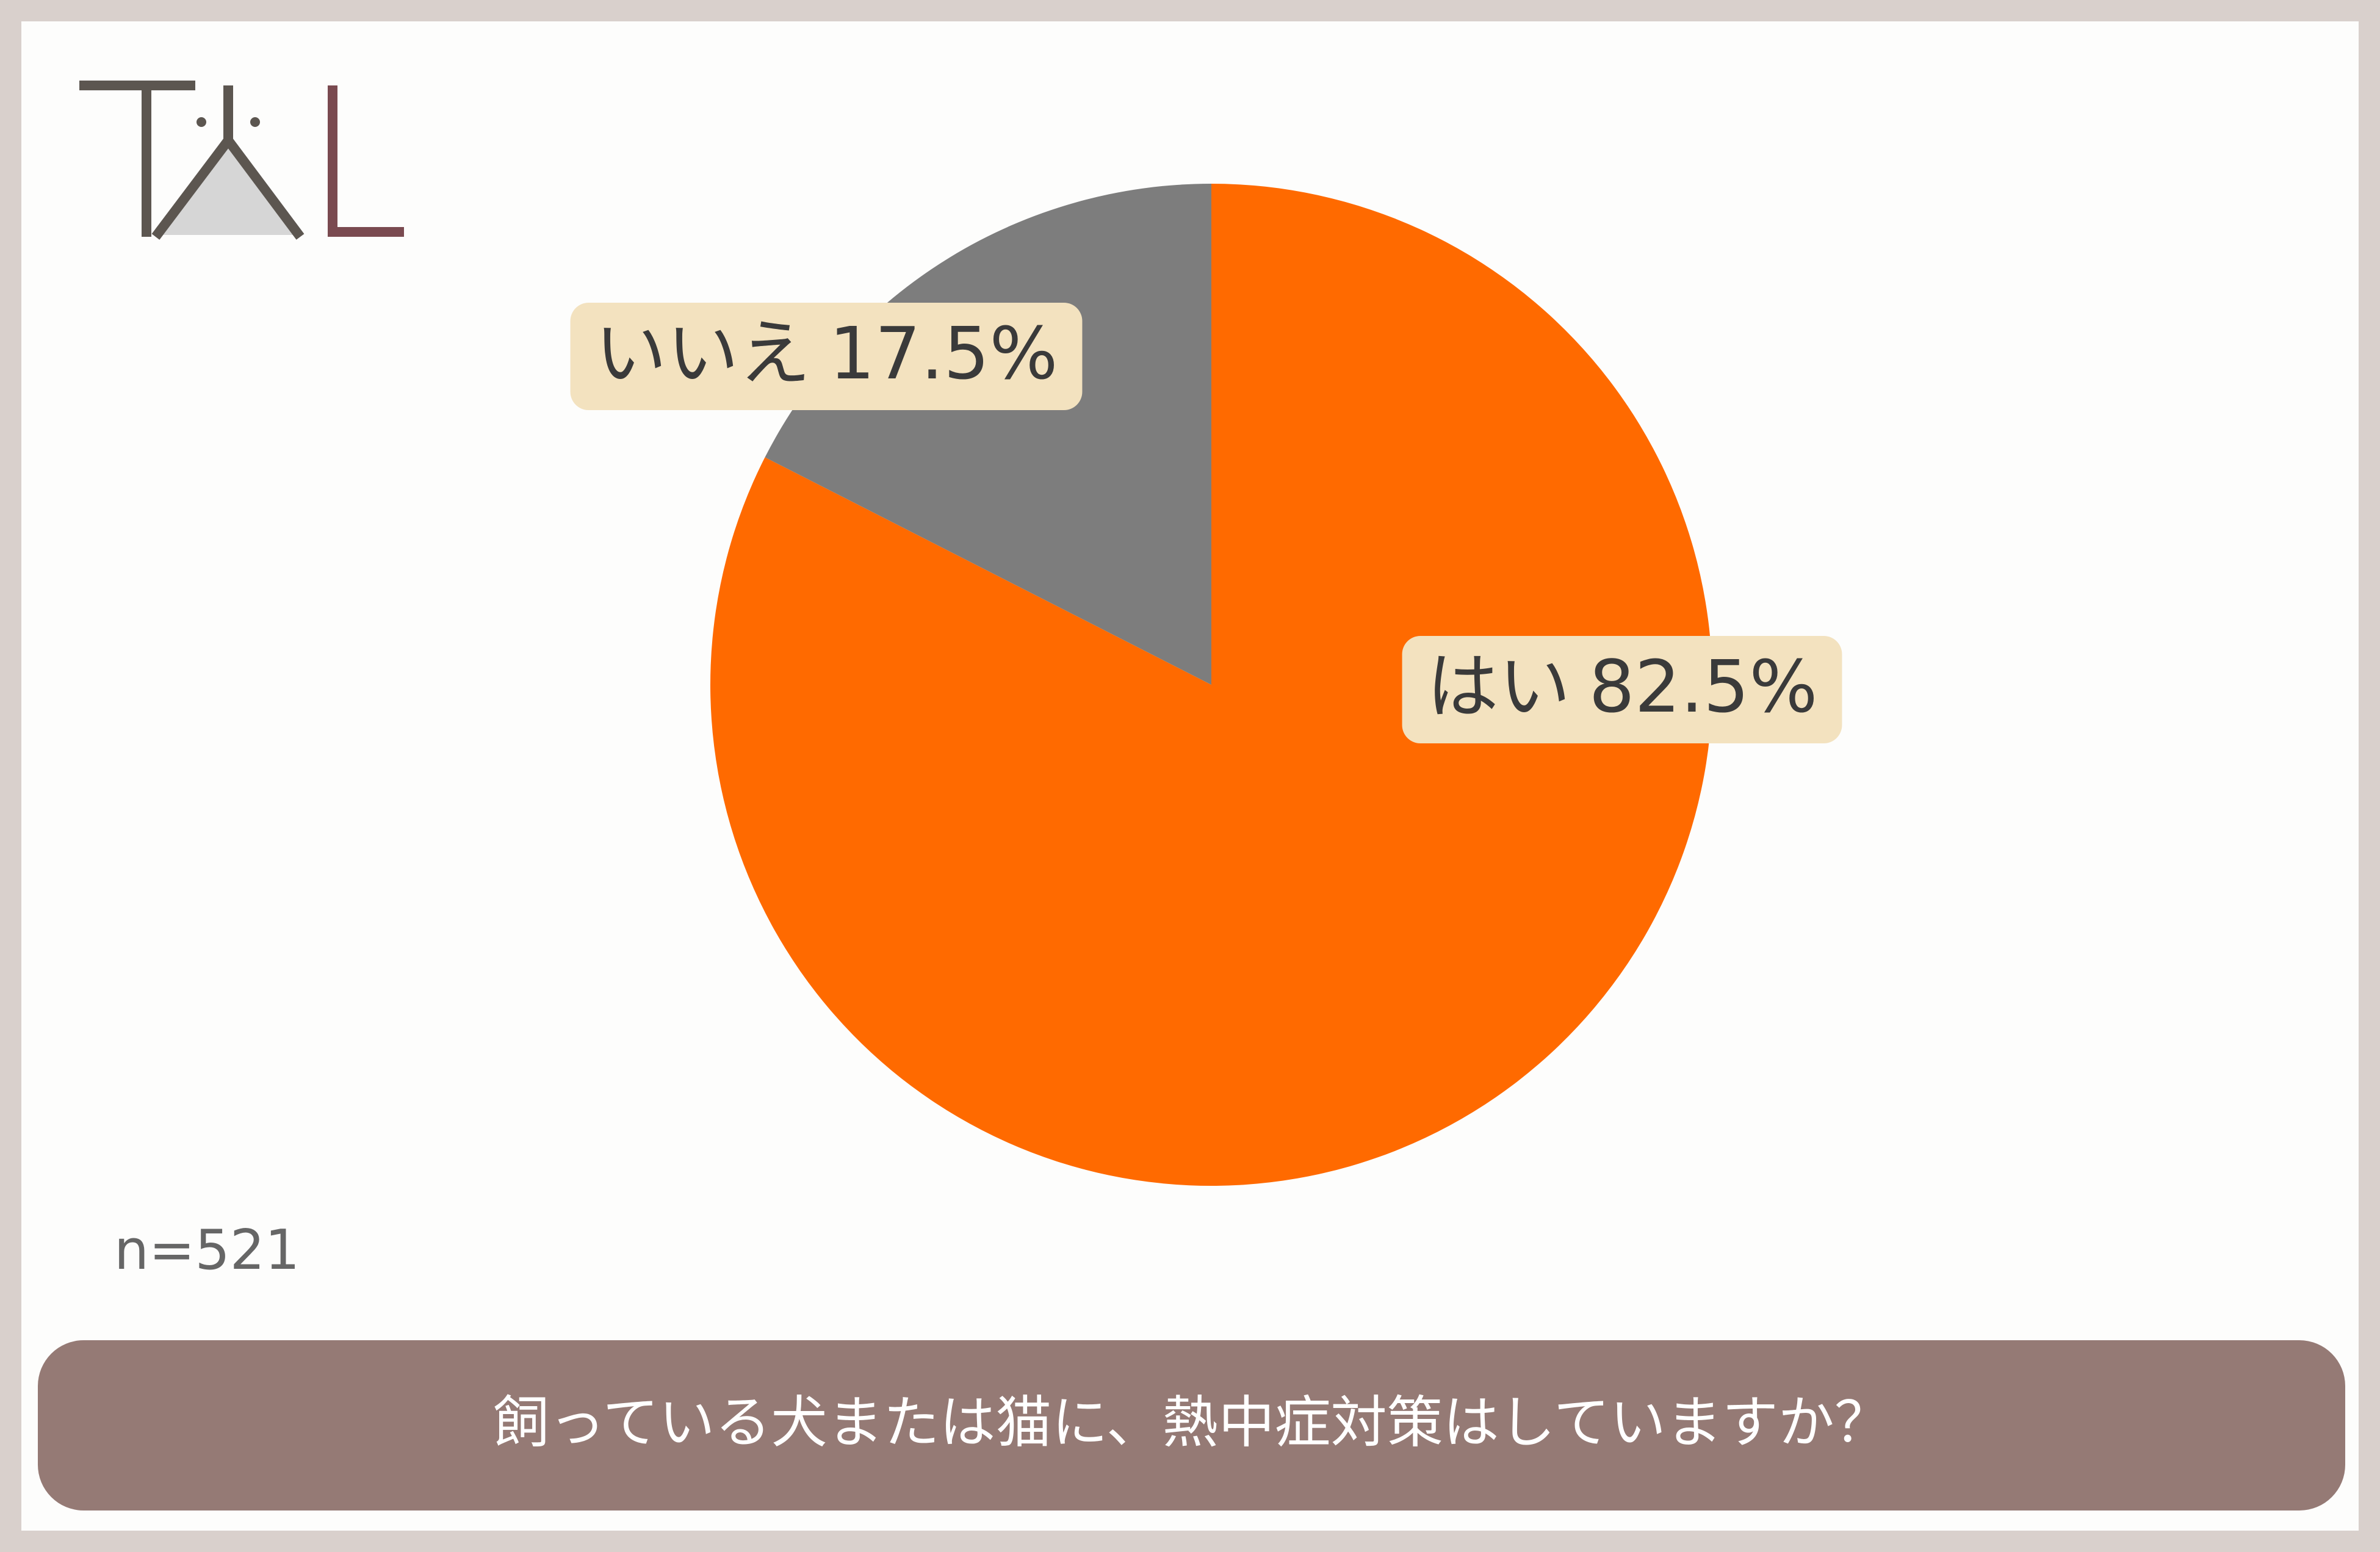 The image size is (2380, 1552). What do you see at coordinates (1703, 686) in the screenshot?
I see `label-value: 82.5%` at bounding box center [1703, 686].